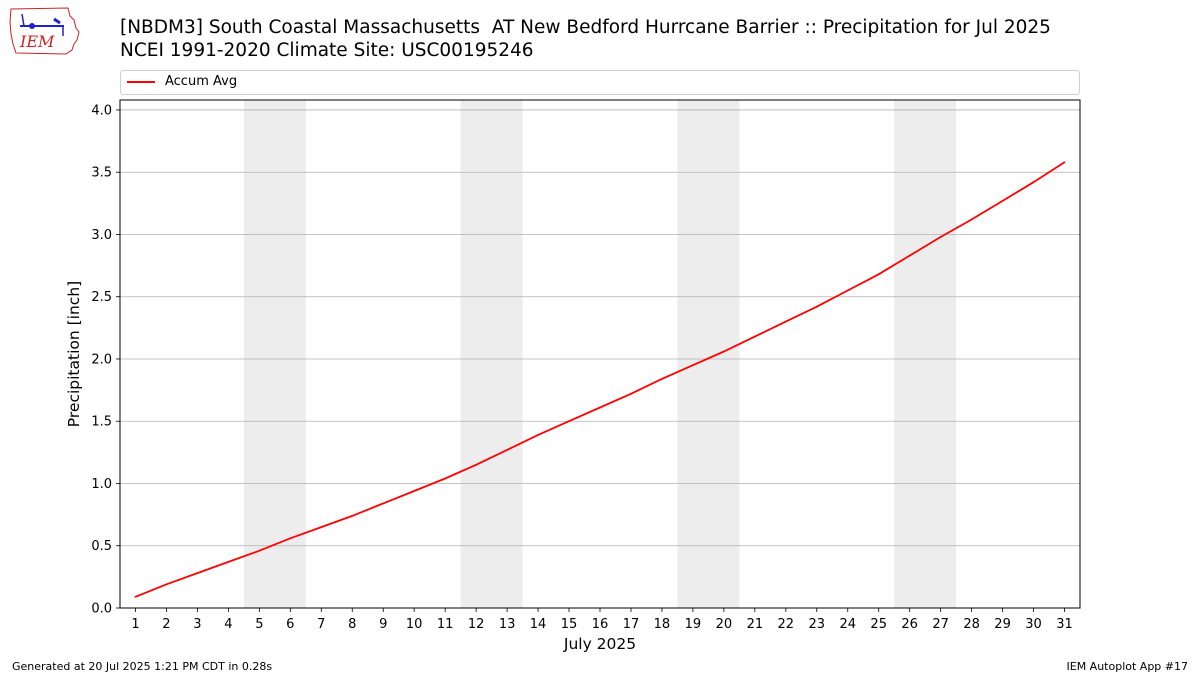 This screenshot has height=675, width=1200. I want to click on x-tick-label: 5, so click(259, 624).